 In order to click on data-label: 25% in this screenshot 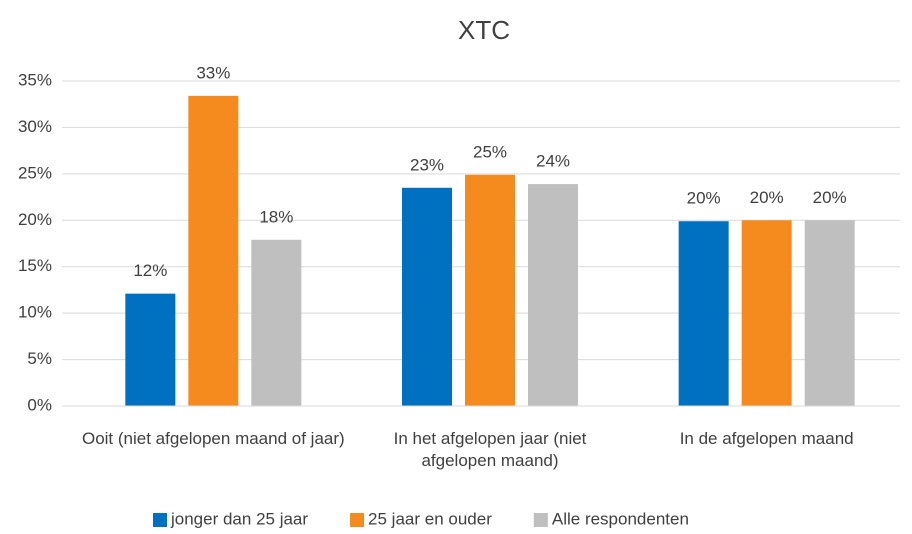, I will do `click(490, 151)`.